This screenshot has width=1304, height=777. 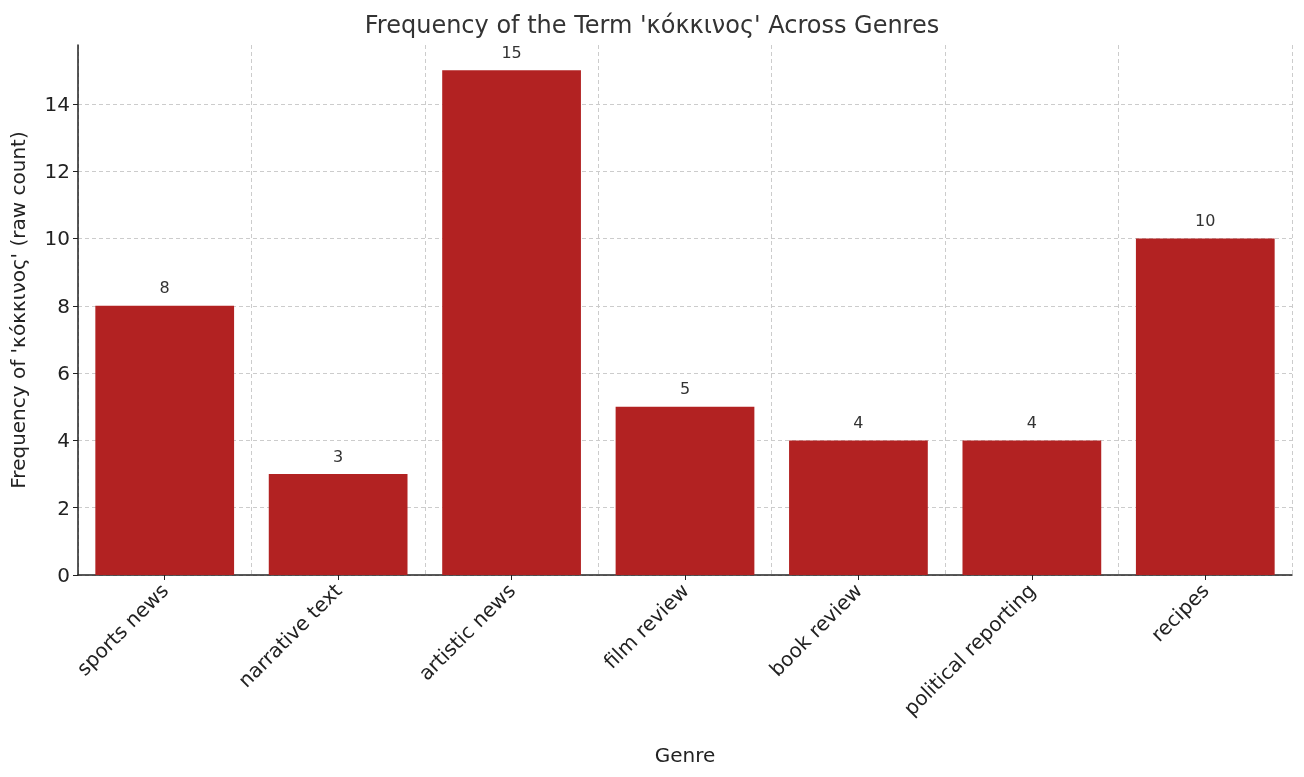 What do you see at coordinates (652, 25) in the screenshot?
I see `chart-title: Frequency of the Term 'κόκκινος' Across Genres` at bounding box center [652, 25].